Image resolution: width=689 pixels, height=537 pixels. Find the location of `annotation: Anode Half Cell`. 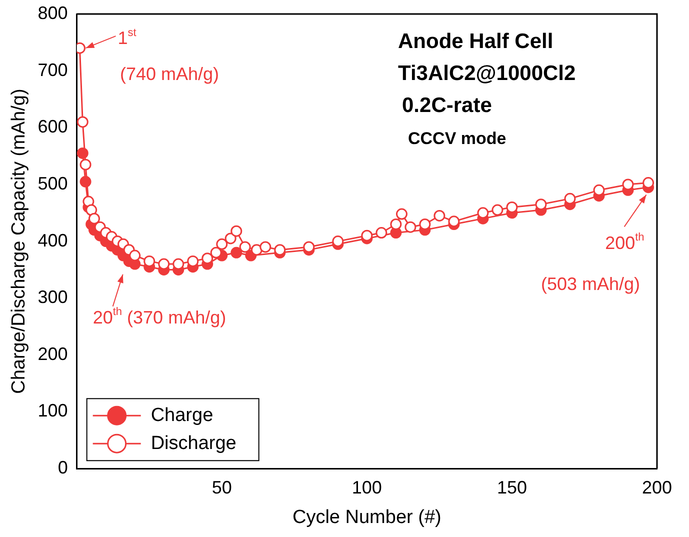

annotation: Anode Half Cell is located at coordinates (476, 41).